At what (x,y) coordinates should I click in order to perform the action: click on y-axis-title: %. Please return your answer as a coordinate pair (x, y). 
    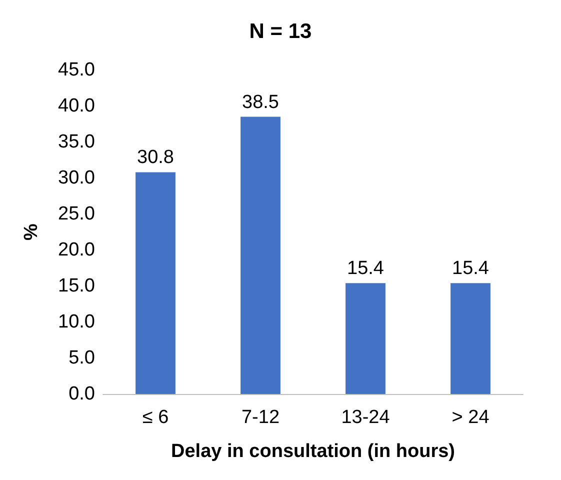
    Looking at the image, I should click on (31, 231).